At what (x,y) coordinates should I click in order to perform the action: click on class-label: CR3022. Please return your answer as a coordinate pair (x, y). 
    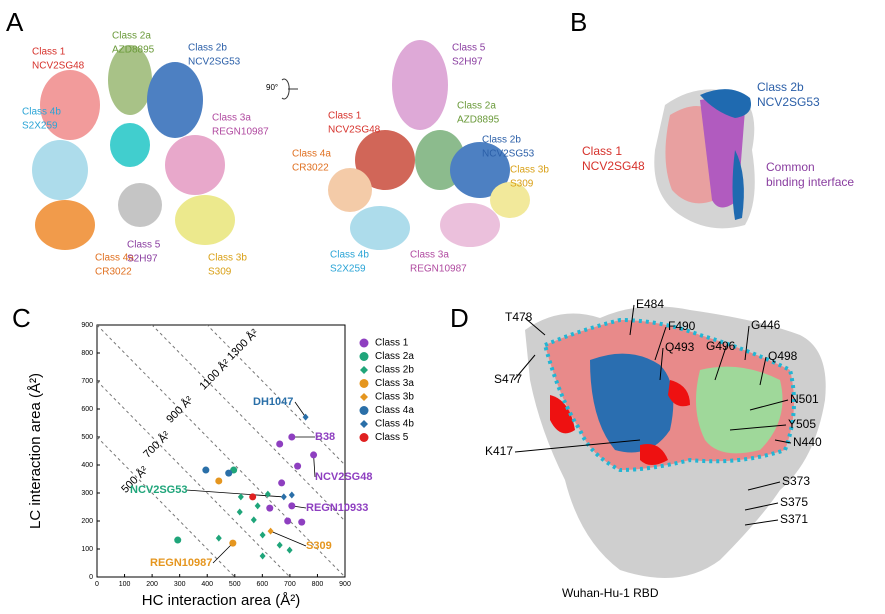
    Looking at the image, I should click on (113, 272).